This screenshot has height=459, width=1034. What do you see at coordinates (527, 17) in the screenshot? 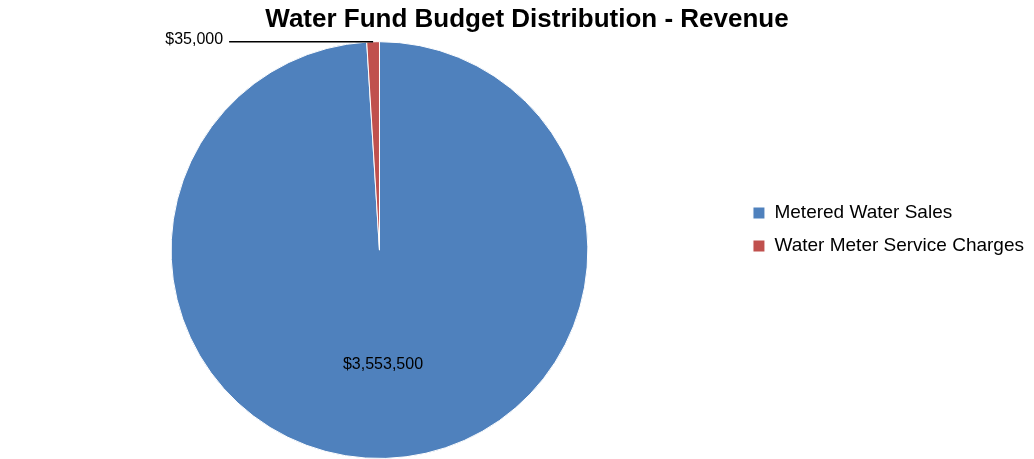
I see `chart-title: Water Fund Budget Distribution - Revenue` at bounding box center [527, 17].